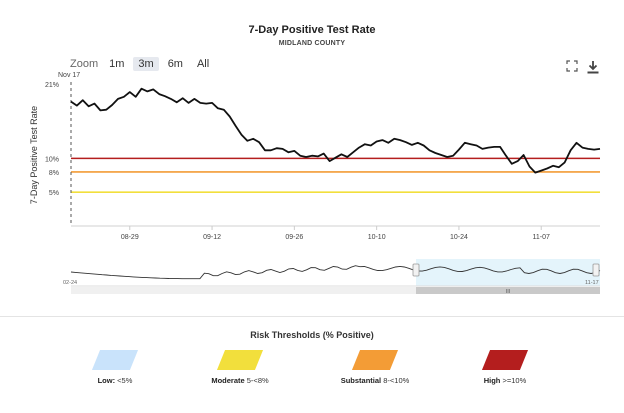 The height and width of the screenshot is (413, 624). Describe the element at coordinates (84, 64) in the screenshot. I see `zoom-label: Zoom` at that location.